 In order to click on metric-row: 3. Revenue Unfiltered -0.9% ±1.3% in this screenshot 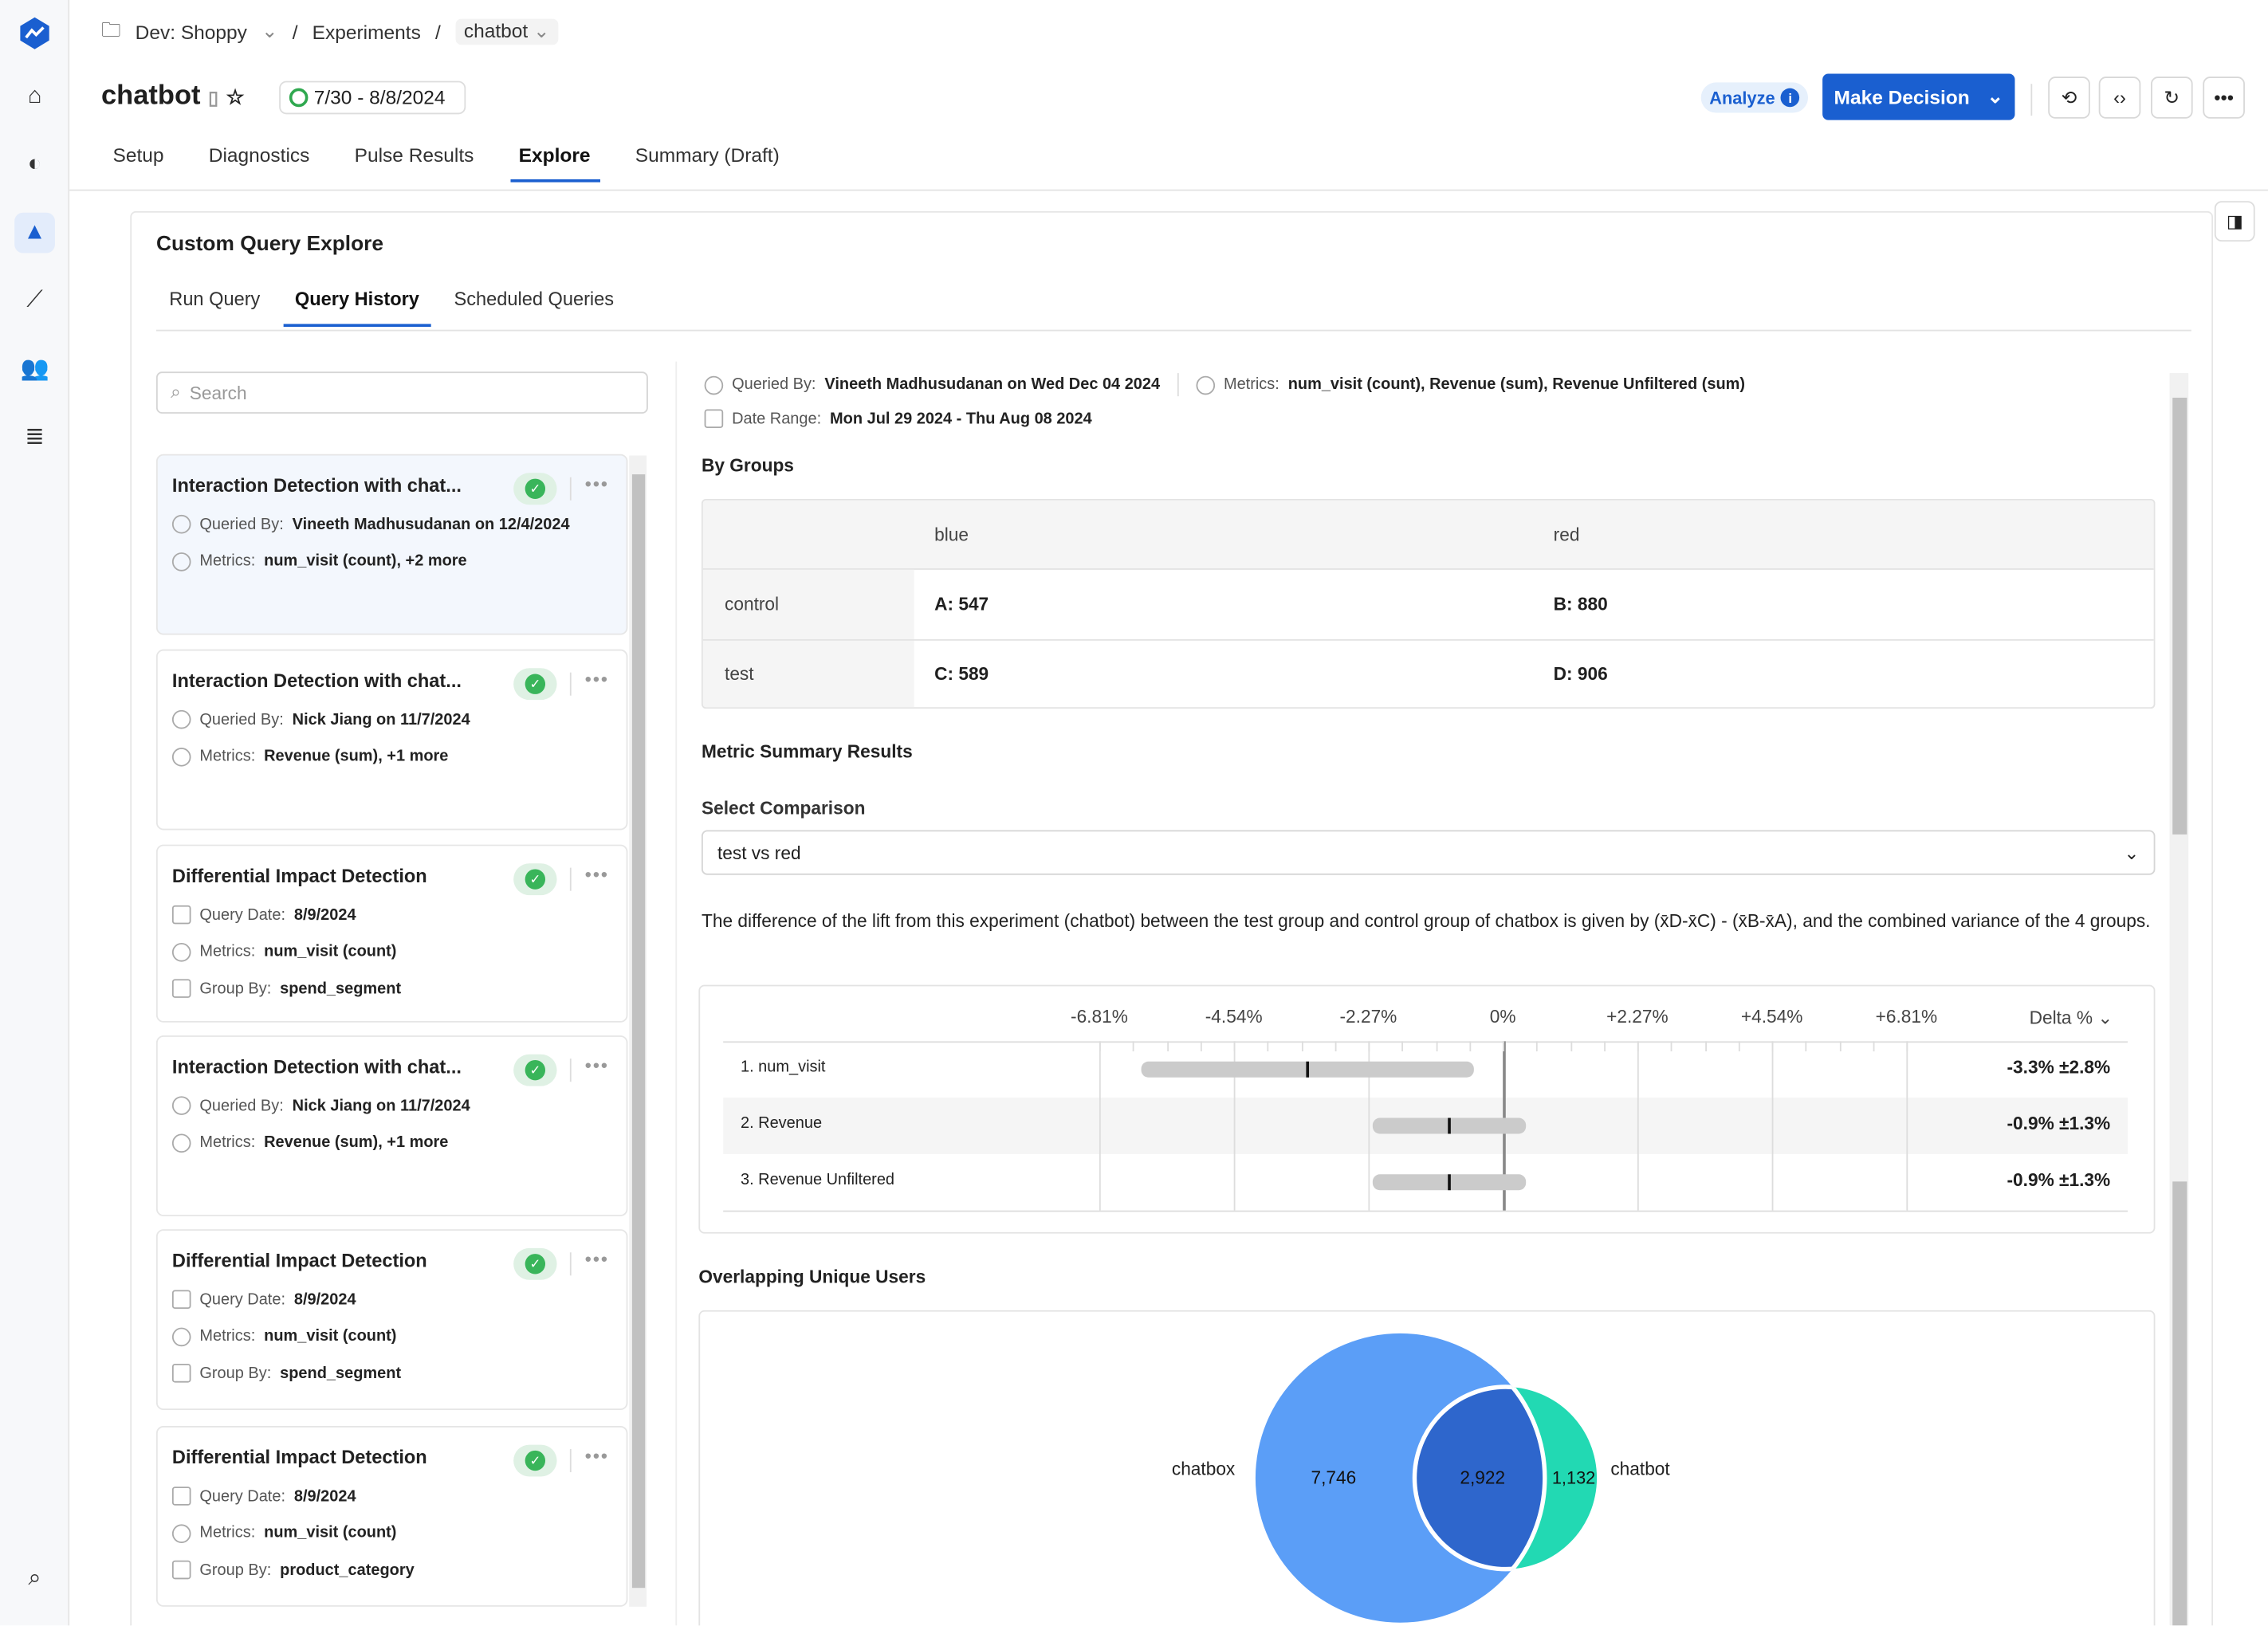, I will do `click(1426, 1183)`.